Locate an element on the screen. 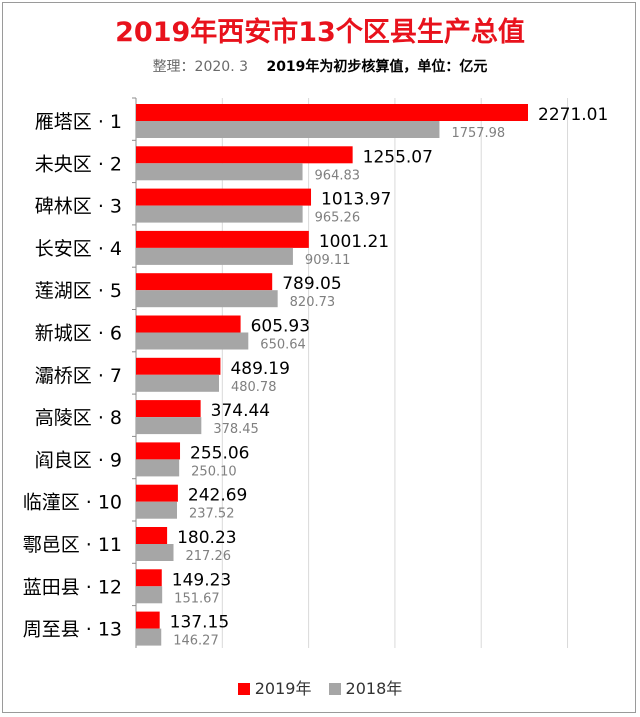 This screenshot has width=640, height=717. data-label-2019: 605.93 is located at coordinates (280, 327).